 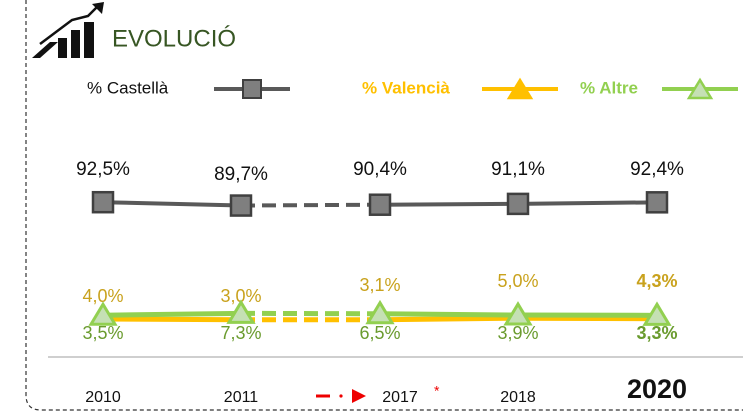 What do you see at coordinates (406, 87) in the screenshot?
I see `legend-label: % Valencià` at bounding box center [406, 87].